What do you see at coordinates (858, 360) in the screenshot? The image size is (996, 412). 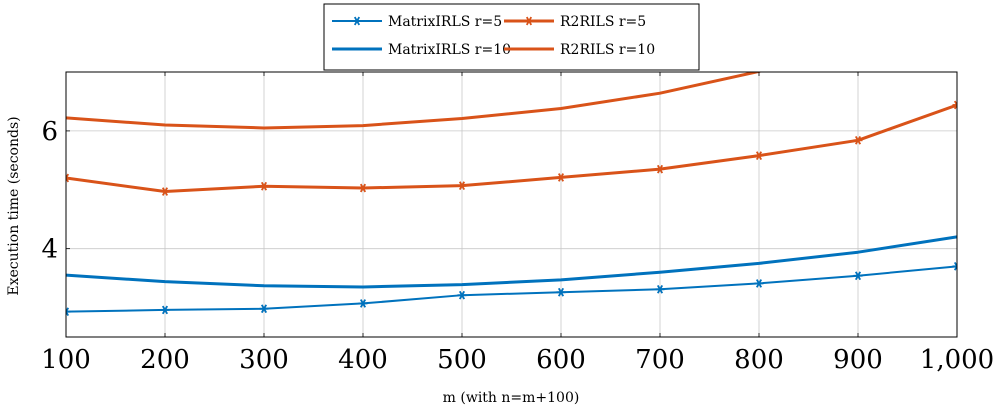 I see `x-tick-label: 900` at bounding box center [858, 360].